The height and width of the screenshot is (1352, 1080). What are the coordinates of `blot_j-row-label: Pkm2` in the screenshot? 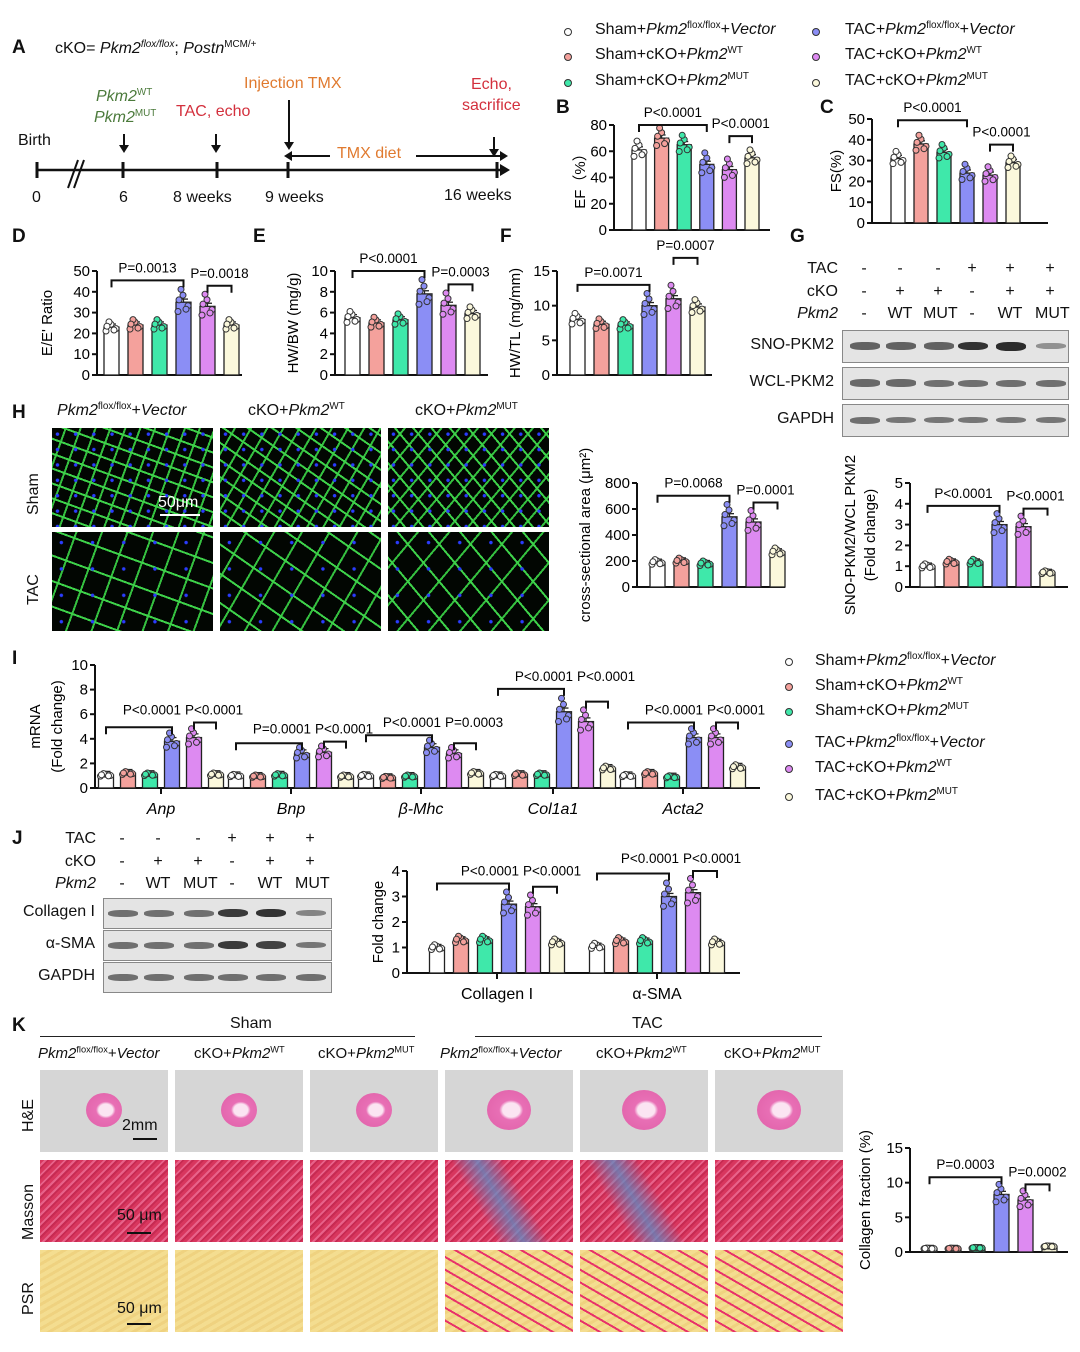 It's located at (75, 883).